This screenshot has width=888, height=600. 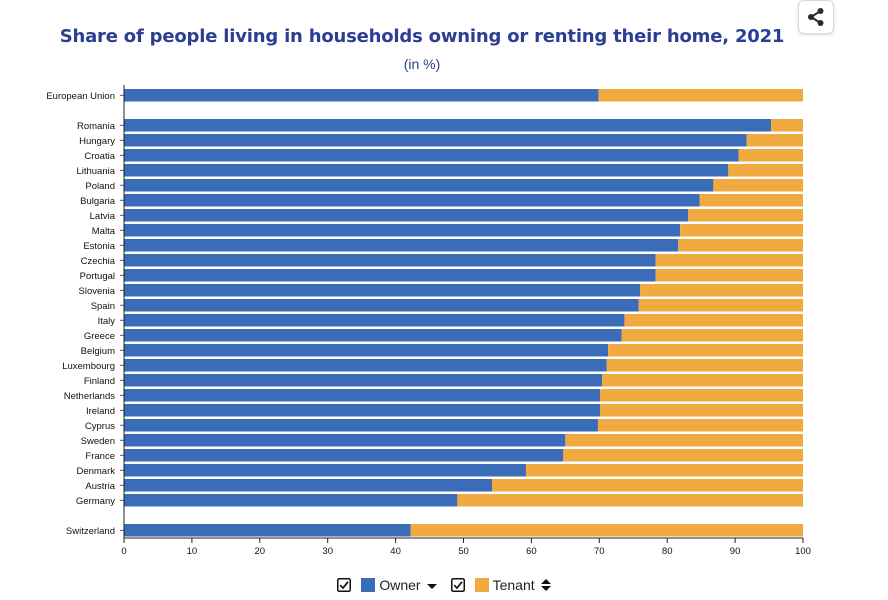 What do you see at coordinates (448, 125) in the screenshot?
I see `bar-owner-romania` at bounding box center [448, 125].